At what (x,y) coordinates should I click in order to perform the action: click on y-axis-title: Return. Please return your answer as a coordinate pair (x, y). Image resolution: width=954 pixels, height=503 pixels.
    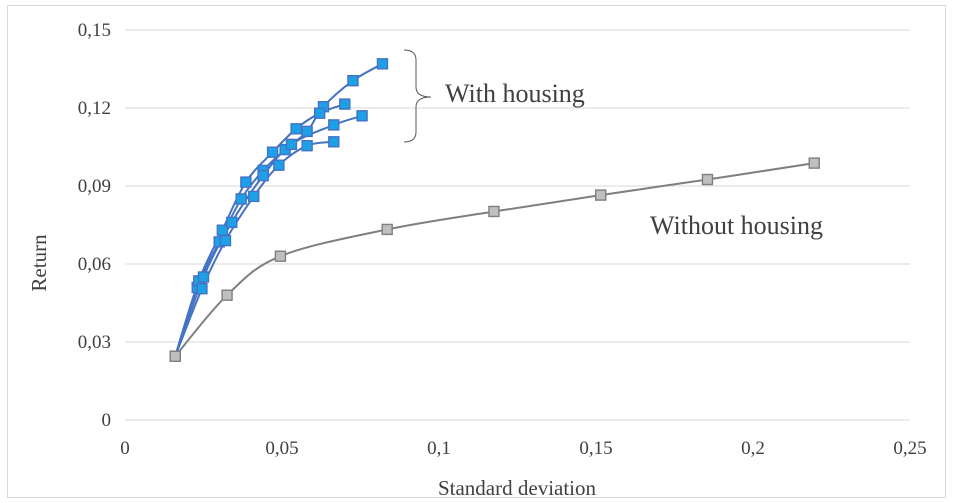
    Looking at the image, I should click on (39, 263).